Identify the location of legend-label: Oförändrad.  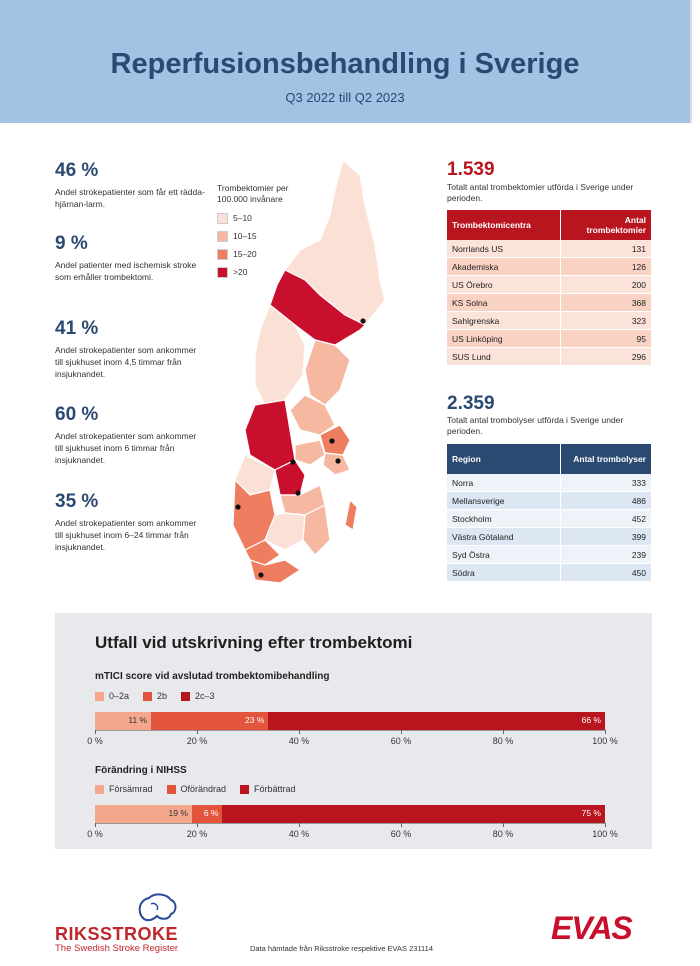
(203, 789).